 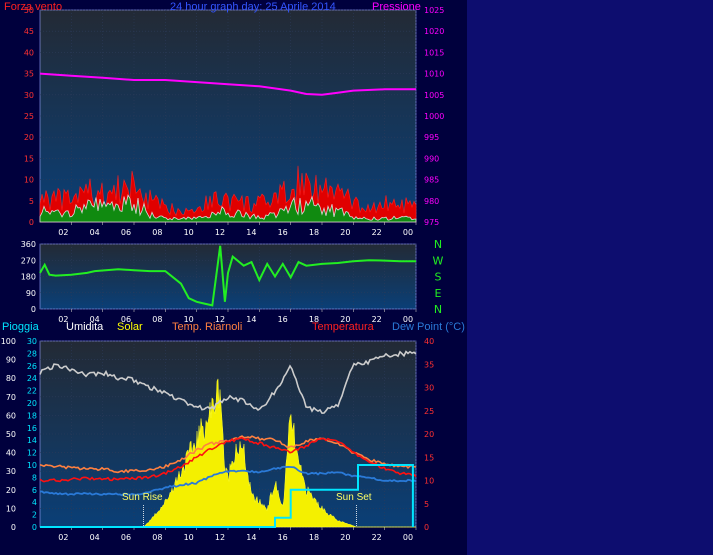 I want to click on wind-axis-tick: 30, so click(x=29, y=95).